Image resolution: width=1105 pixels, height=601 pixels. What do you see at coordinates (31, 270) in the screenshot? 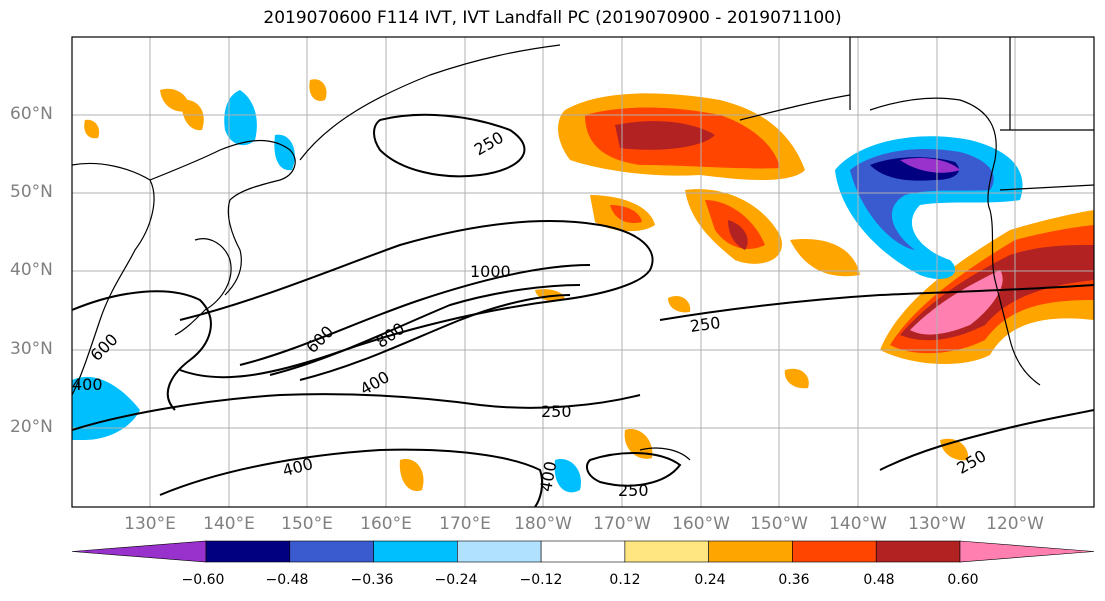
I see `lat-label: 40°N` at bounding box center [31, 270].